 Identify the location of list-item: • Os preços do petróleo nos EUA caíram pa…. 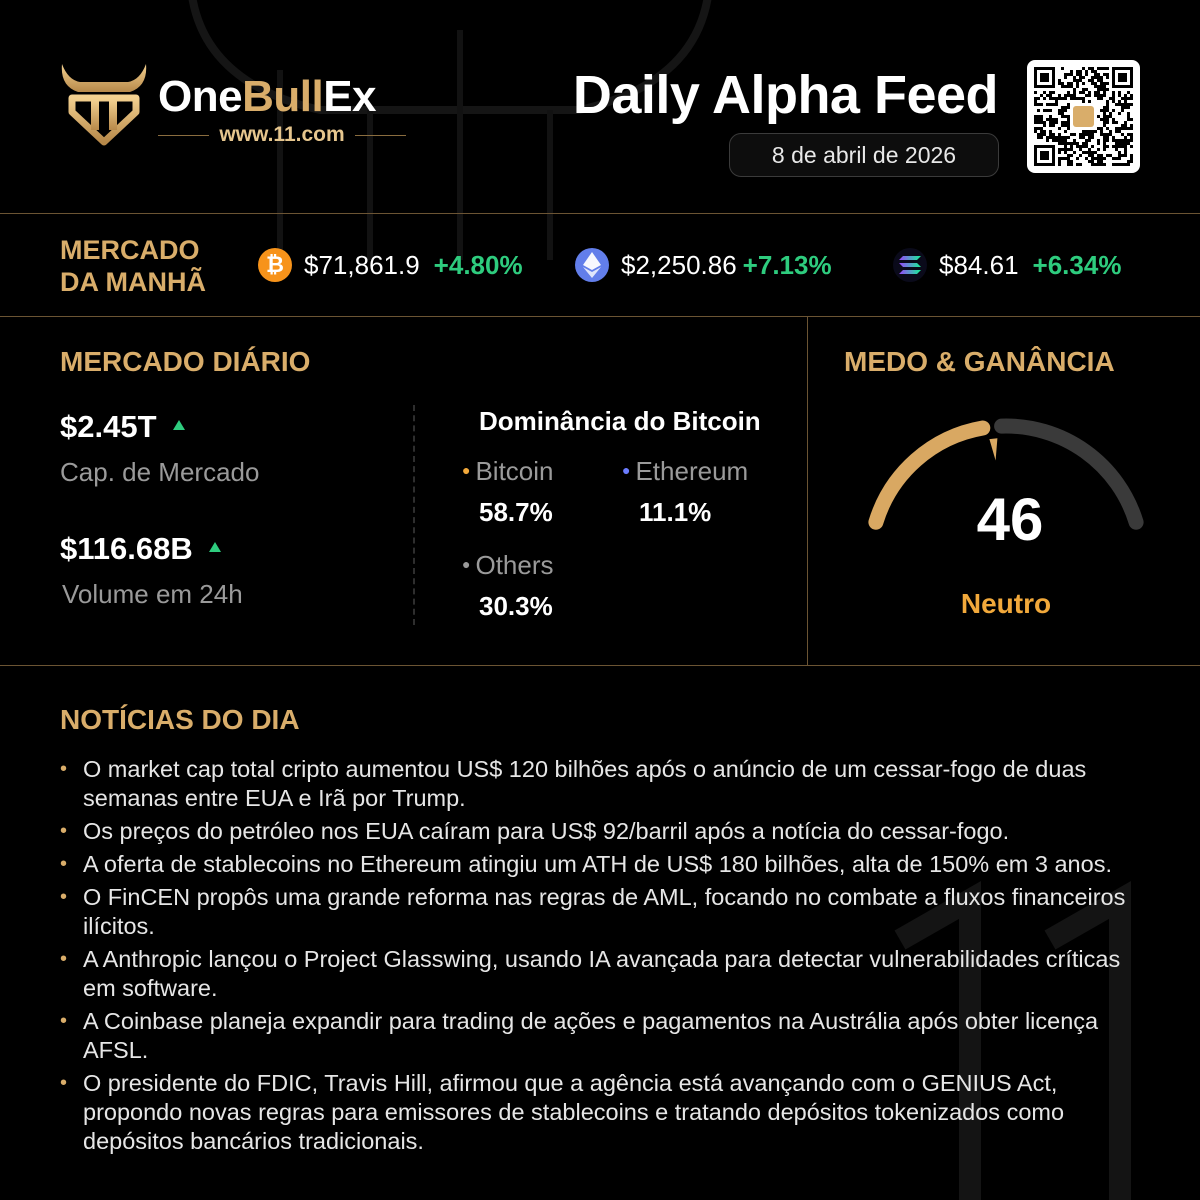
(605, 831).